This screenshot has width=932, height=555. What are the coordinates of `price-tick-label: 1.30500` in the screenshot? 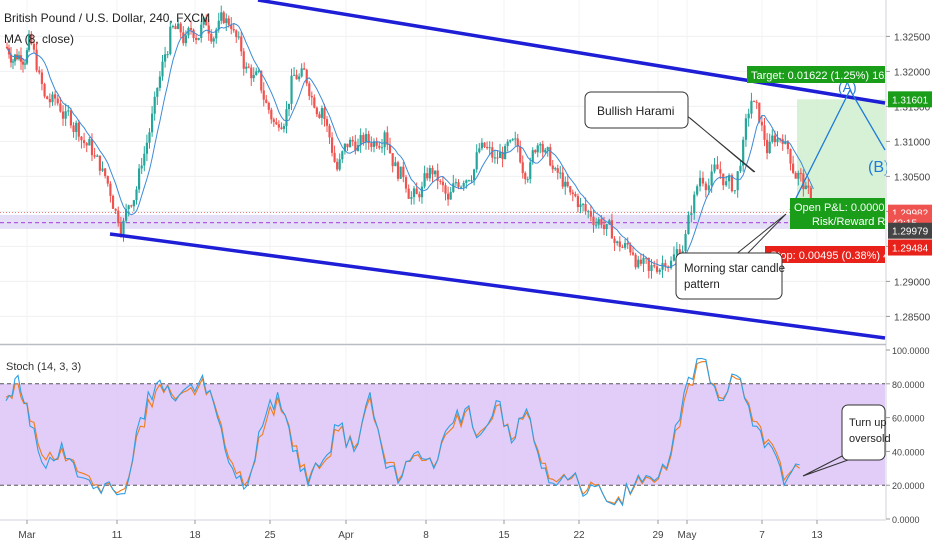 It's located at (912, 177).